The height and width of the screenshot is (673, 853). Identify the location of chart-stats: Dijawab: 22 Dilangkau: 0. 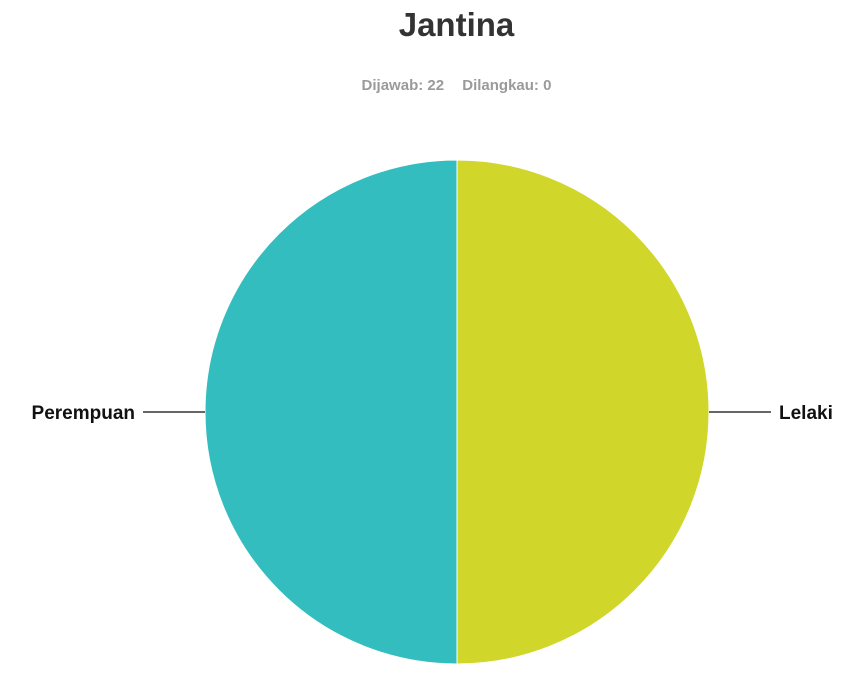
(426, 85).